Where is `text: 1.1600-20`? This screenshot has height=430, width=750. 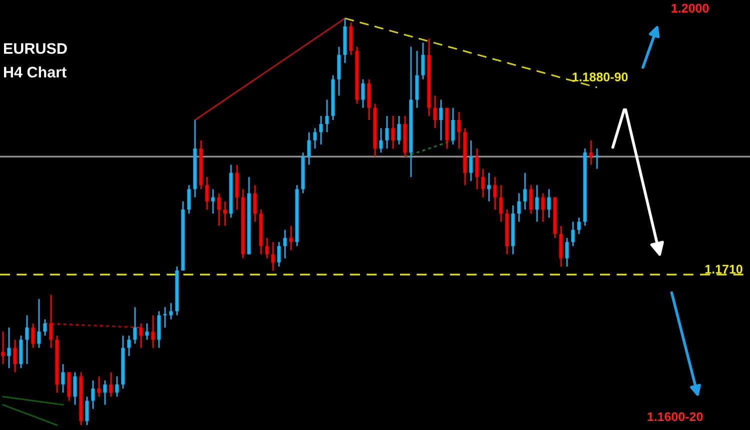
text: 1.1600-20 is located at coordinates (675, 417).